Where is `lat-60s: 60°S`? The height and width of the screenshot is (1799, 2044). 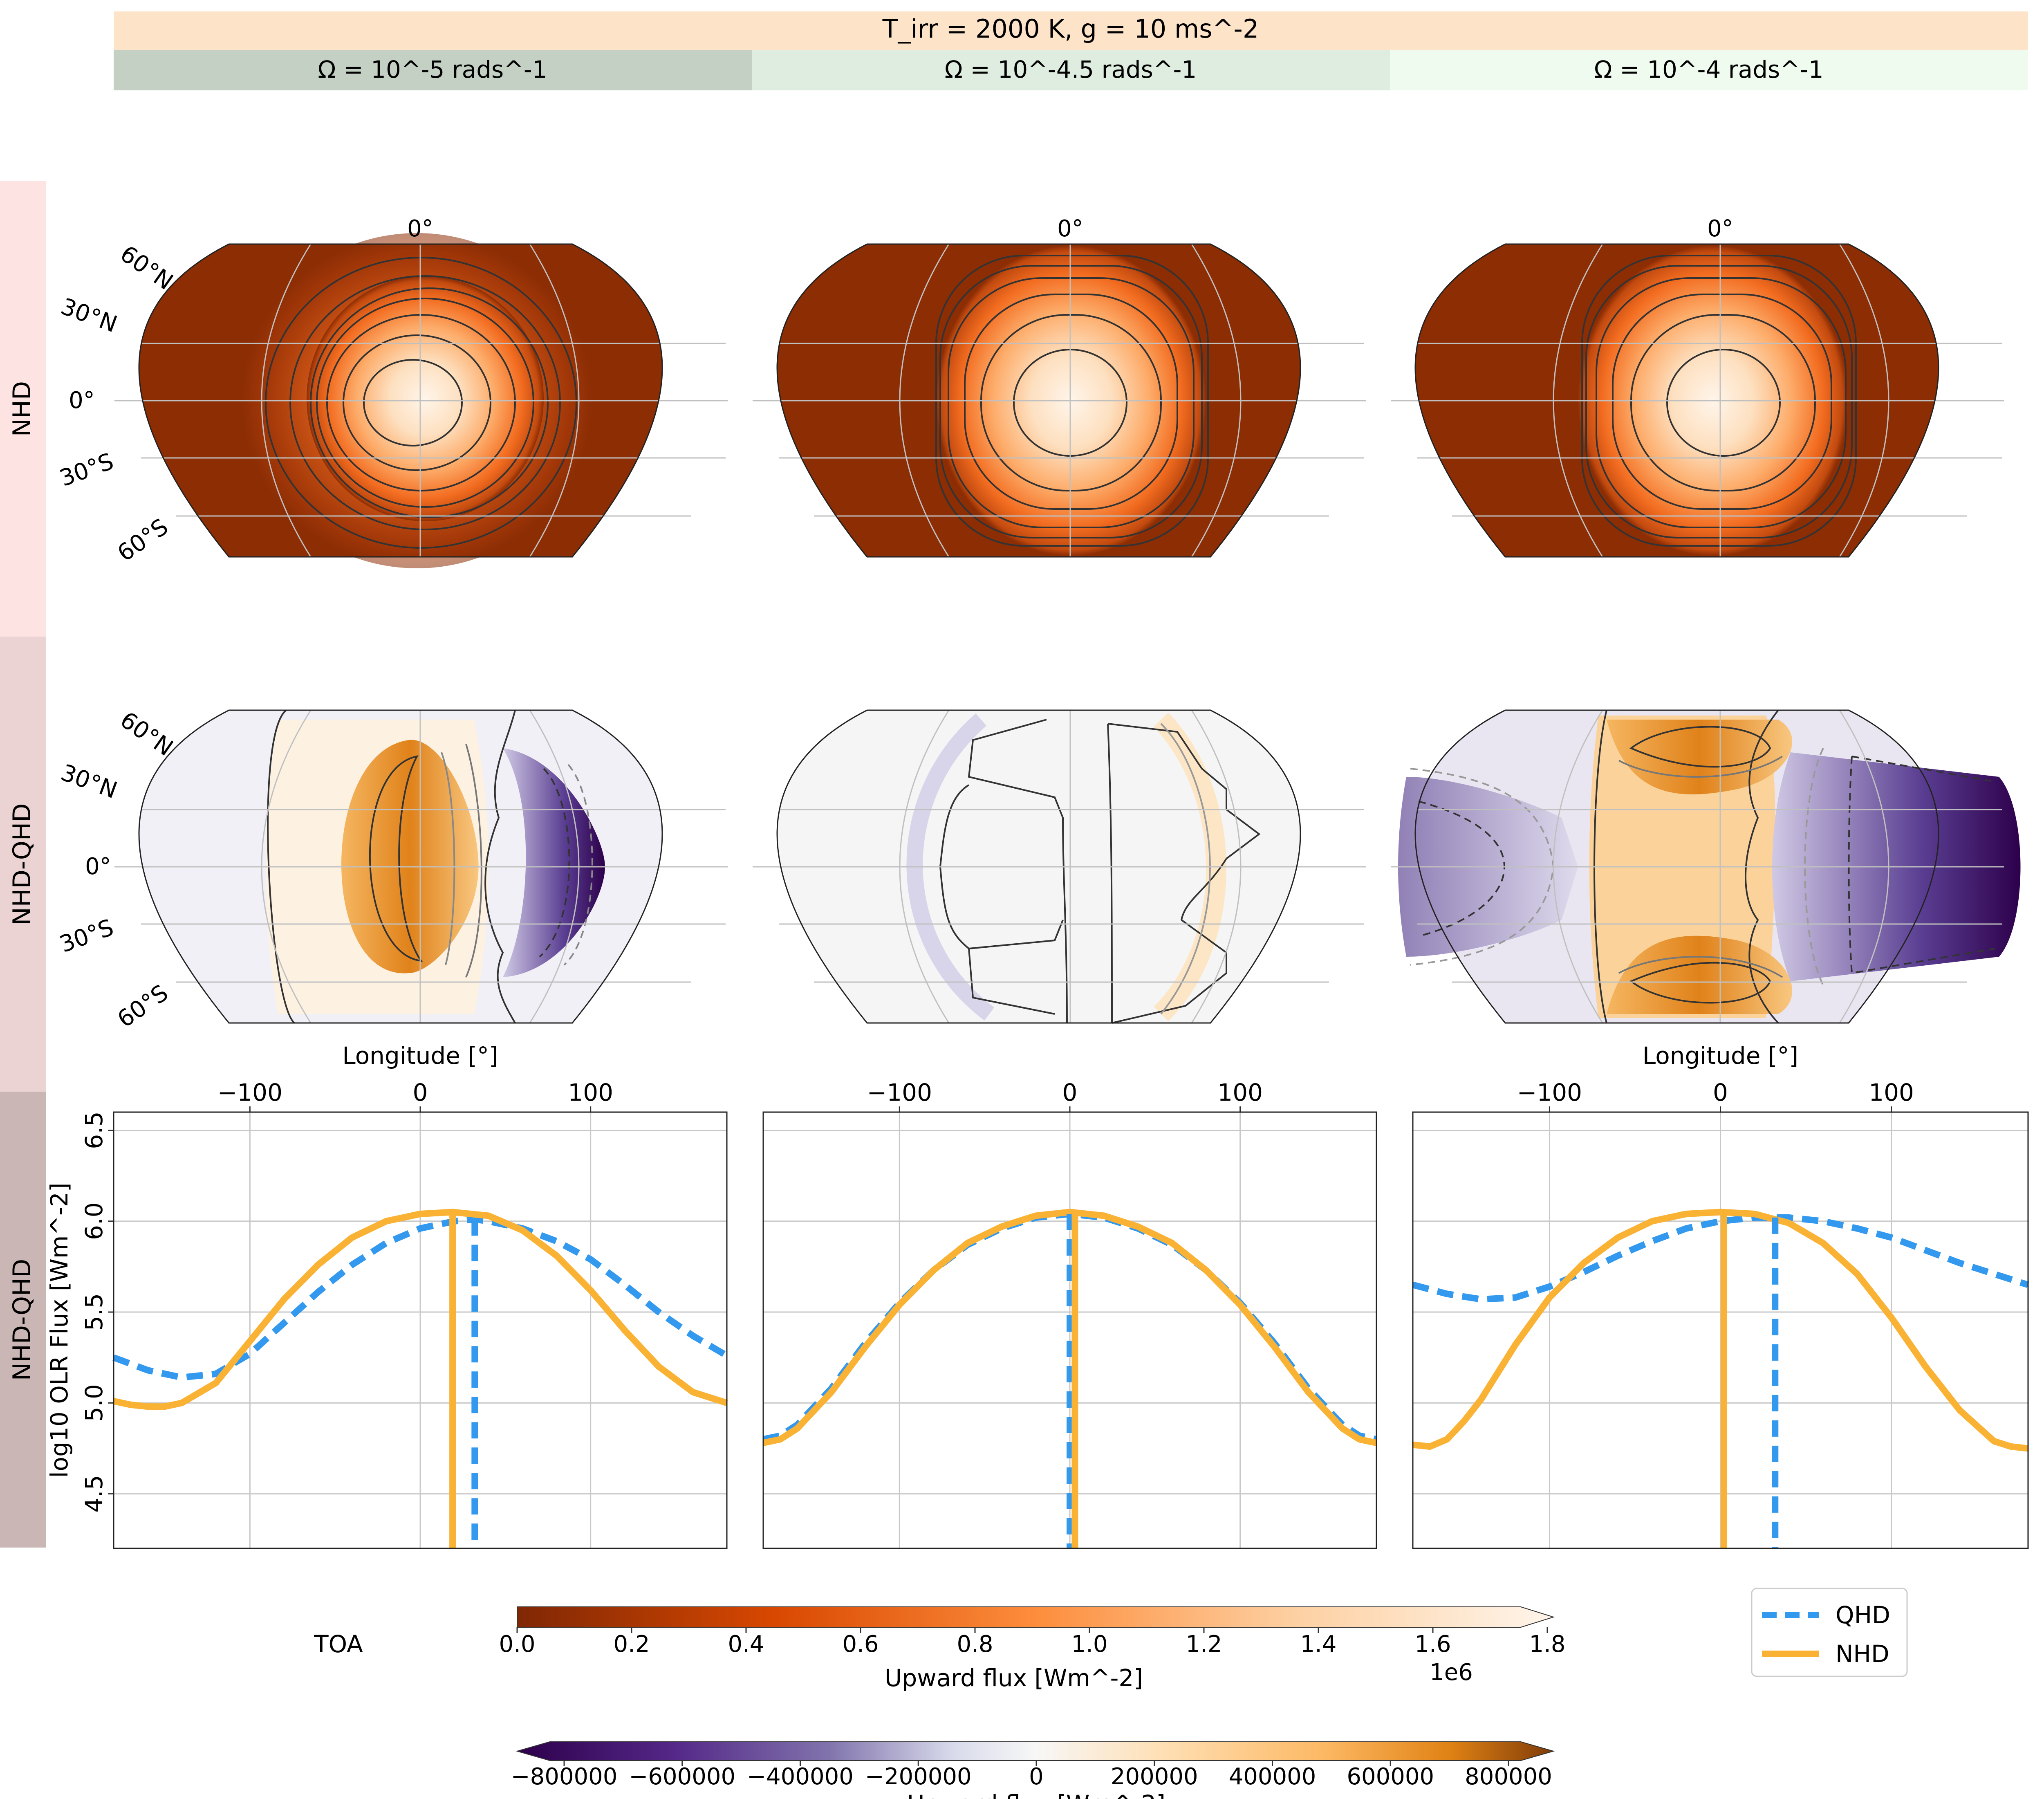
lat-60s: 60°S is located at coordinates (143, 540).